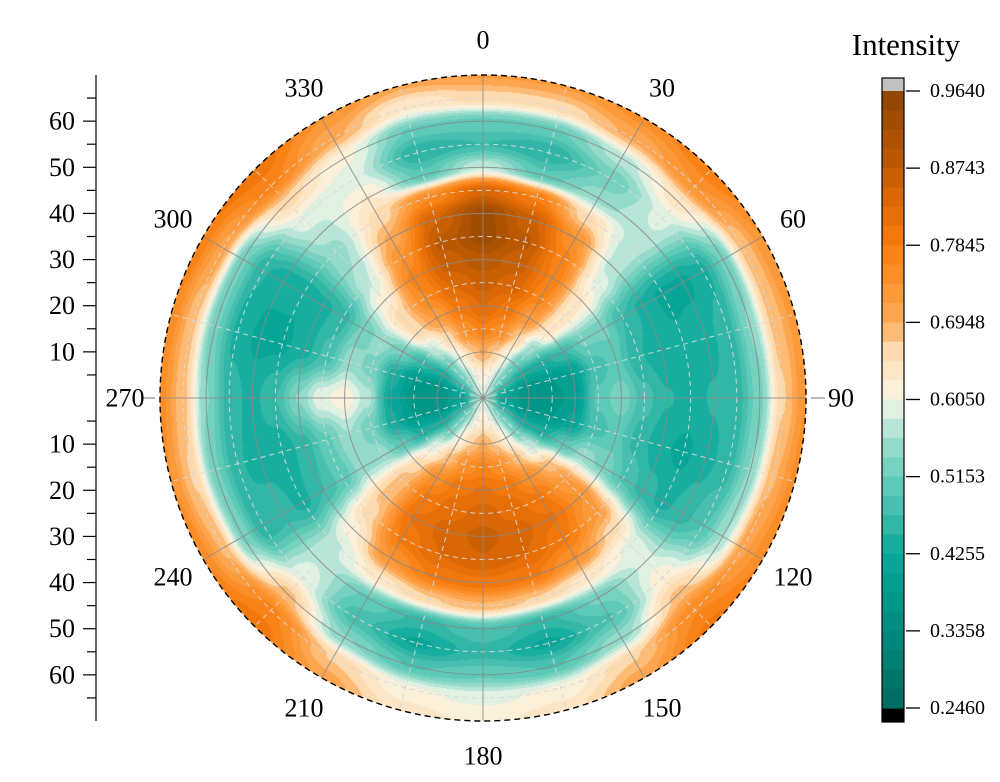 This screenshot has height=782, width=1000. What do you see at coordinates (172, 219) in the screenshot?
I see `angular-tick-label: 300` at bounding box center [172, 219].